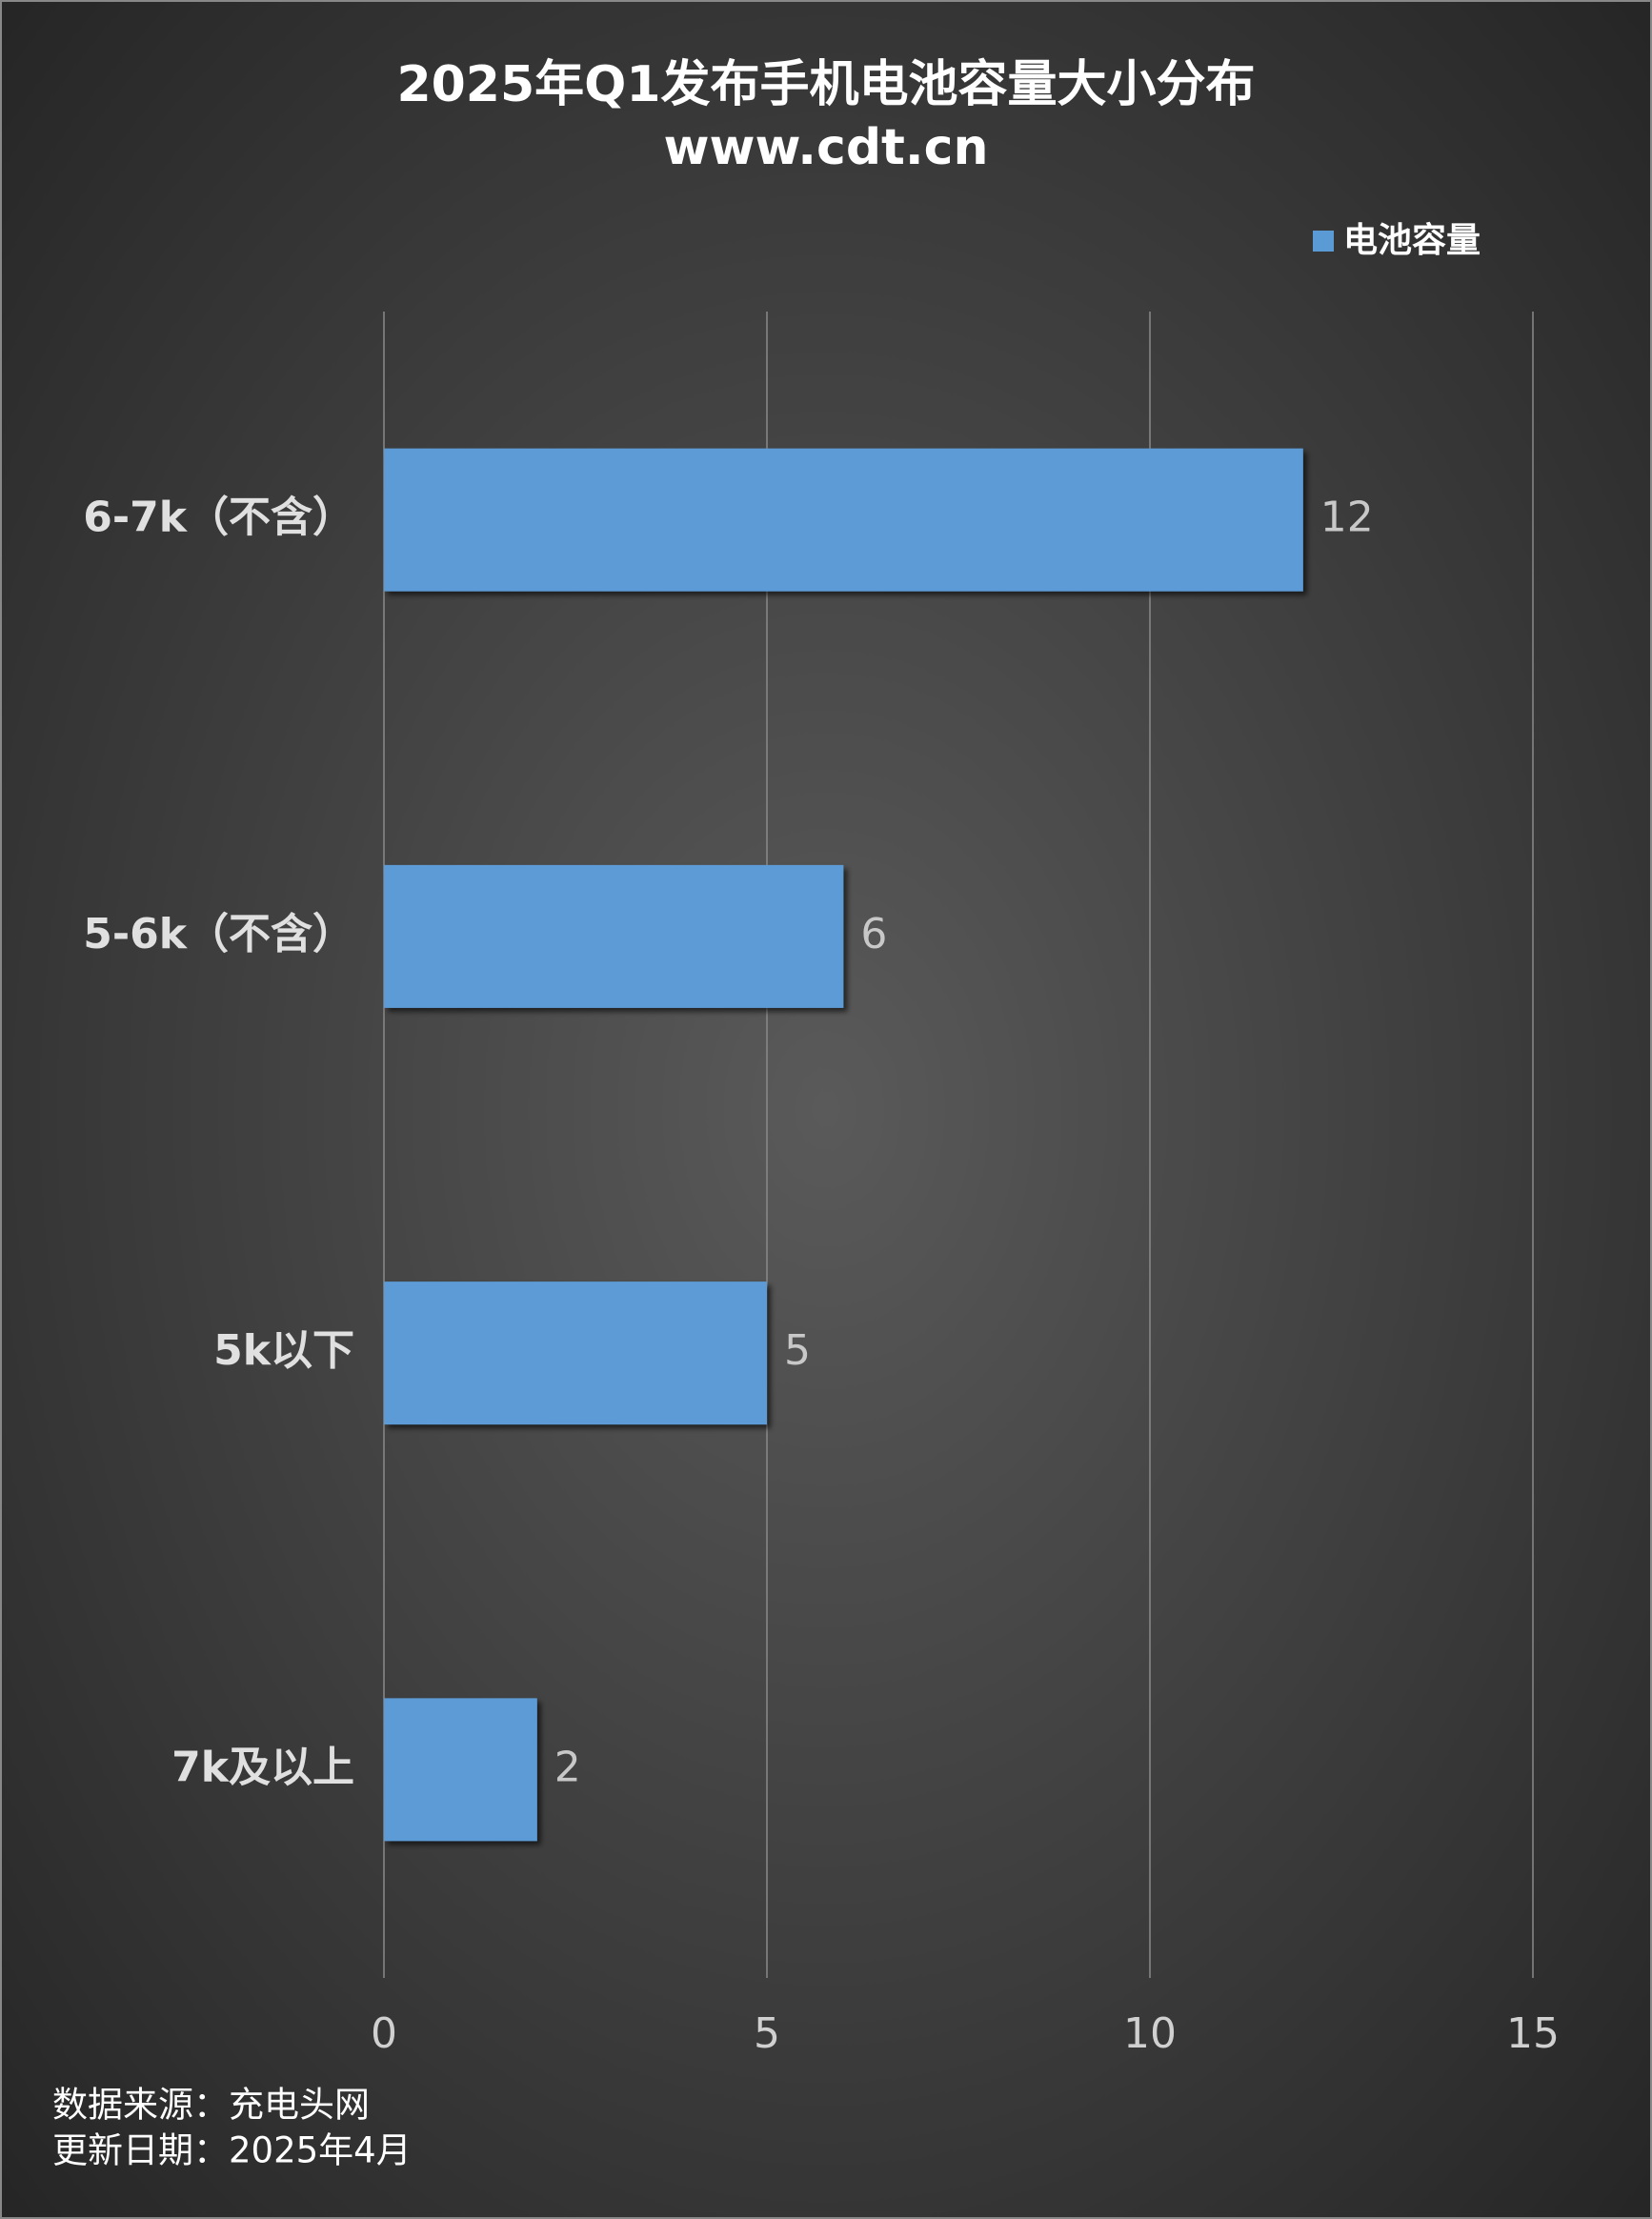  I want to click on legend-swatch, so click(1323, 241).